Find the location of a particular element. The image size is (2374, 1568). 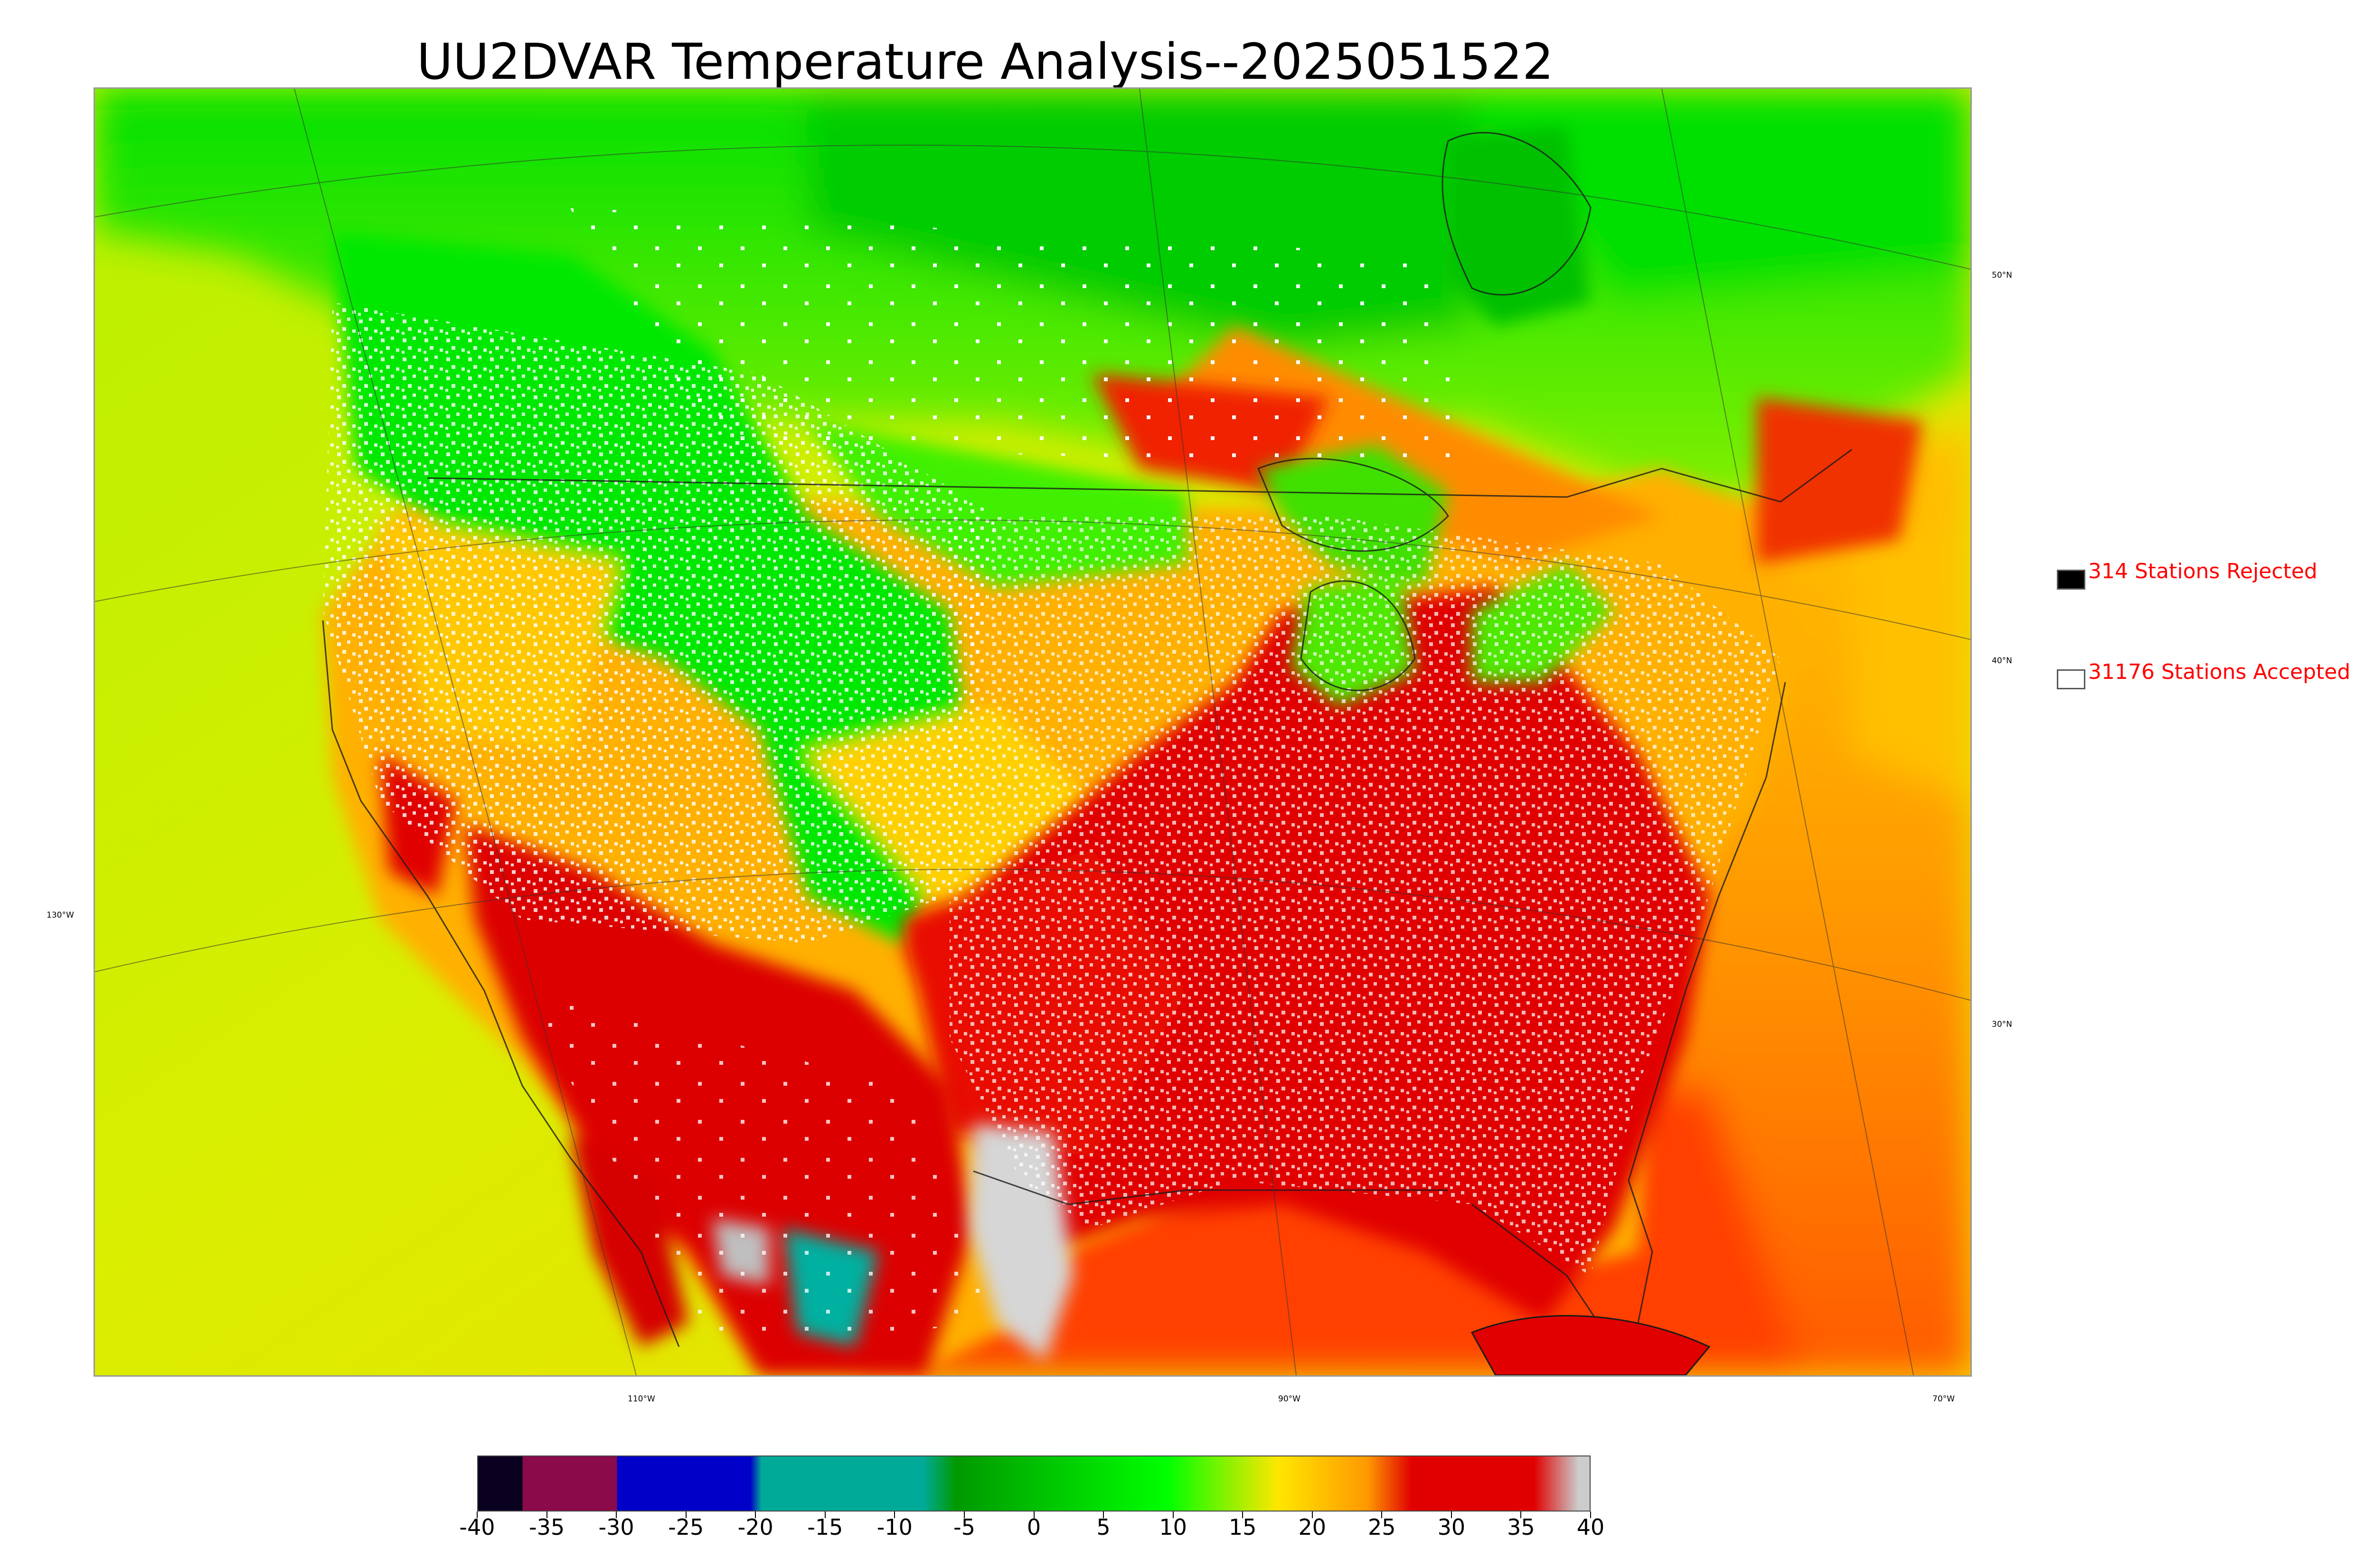

latitude-label-50n: 50°N is located at coordinates (2002, 275).